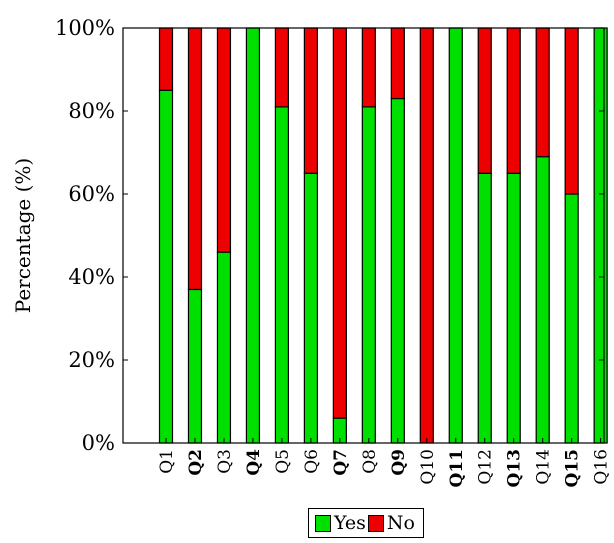 The image size is (614, 543). What do you see at coordinates (195, 366) in the screenshot?
I see `bar-yes-q2` at bounding box center [195, 366].